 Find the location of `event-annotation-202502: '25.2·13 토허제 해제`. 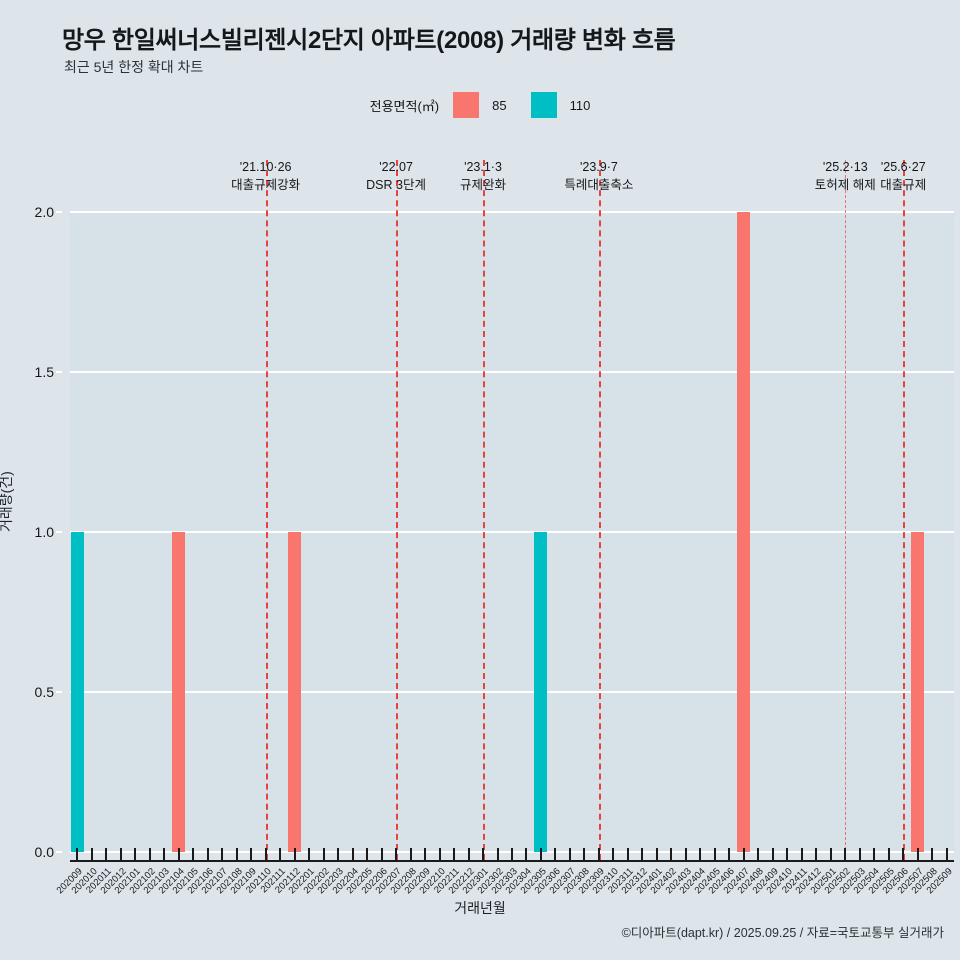

event-annotation-202502: '25.2·13 토허제 해제 is located at coordinates (845, 176).